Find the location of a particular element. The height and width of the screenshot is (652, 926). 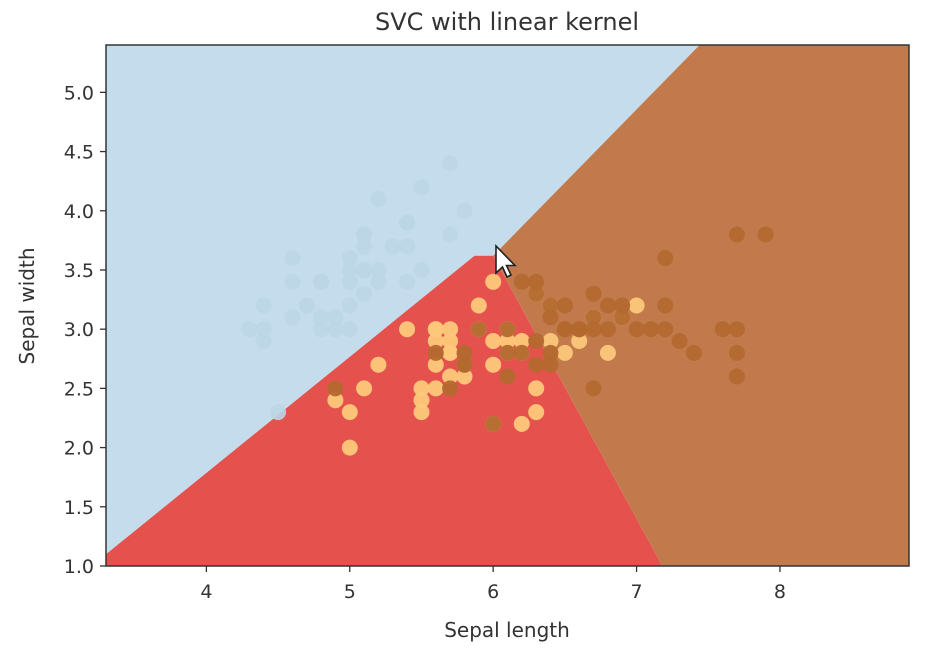

x-tick-label: 6 is located at coordinates (493, 592).